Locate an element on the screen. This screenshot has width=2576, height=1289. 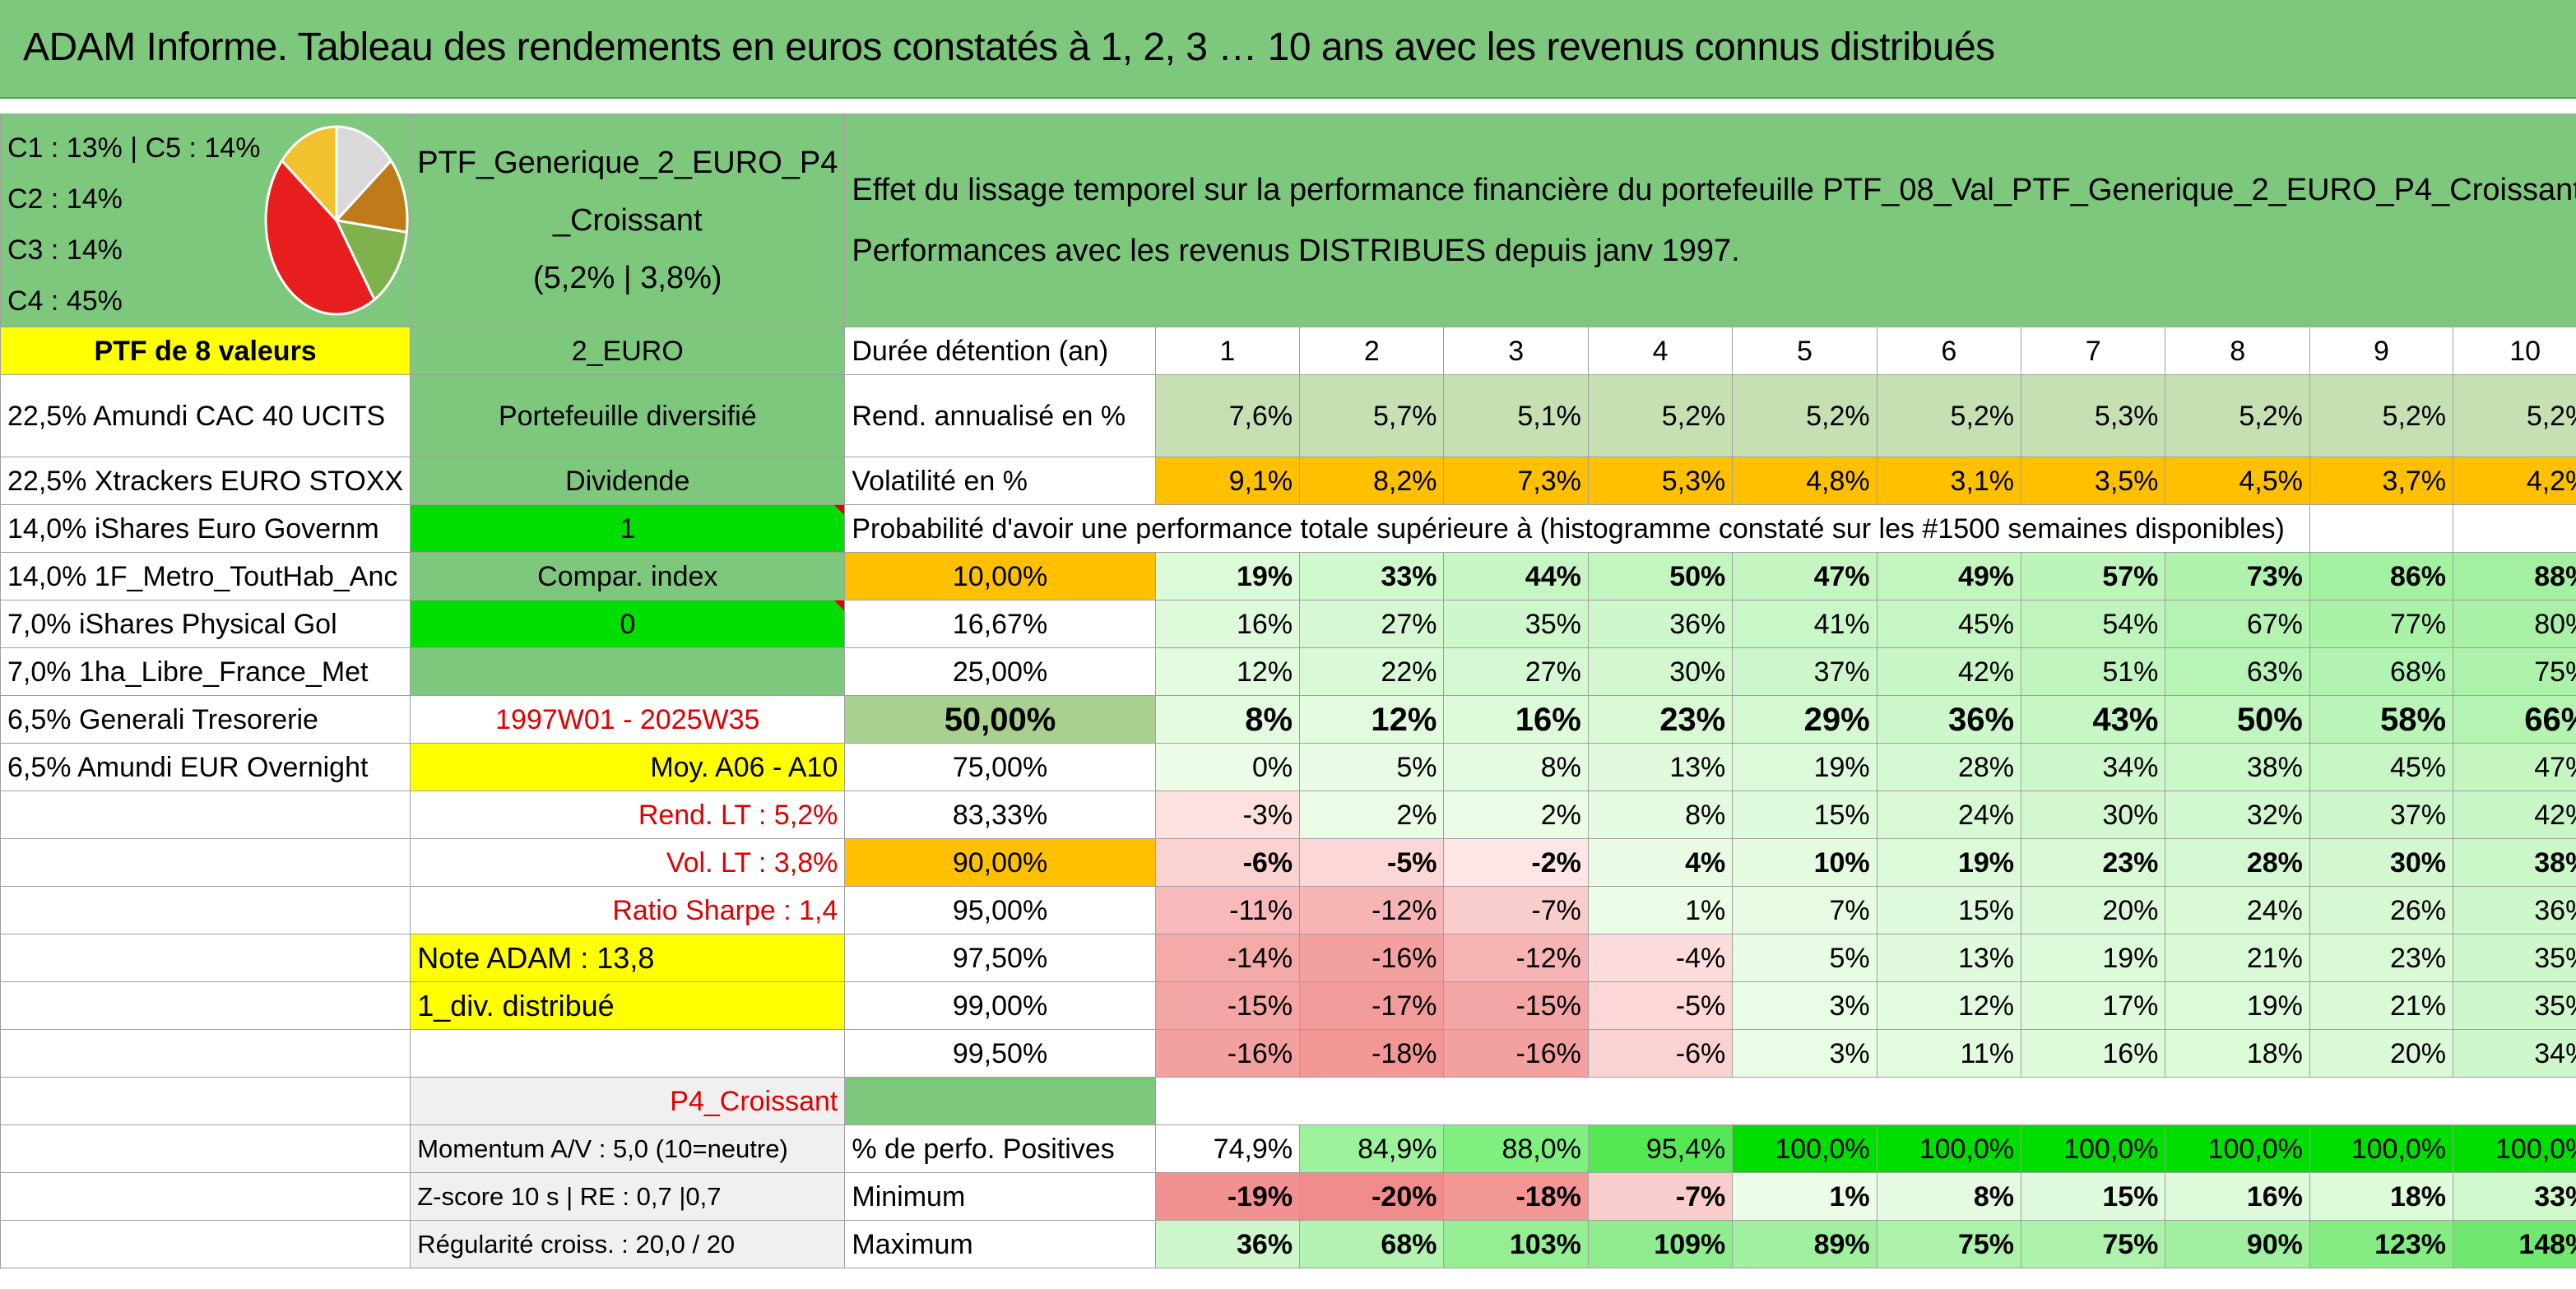
zscore: Z-score 10 s | RE : 0,7 |0,7 is located at coordinates (628, 1196).